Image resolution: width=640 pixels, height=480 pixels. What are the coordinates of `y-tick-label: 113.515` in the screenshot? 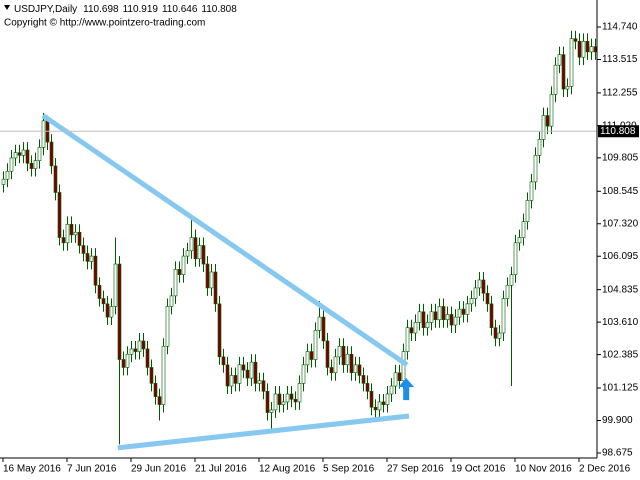 It's located at (620, 59).